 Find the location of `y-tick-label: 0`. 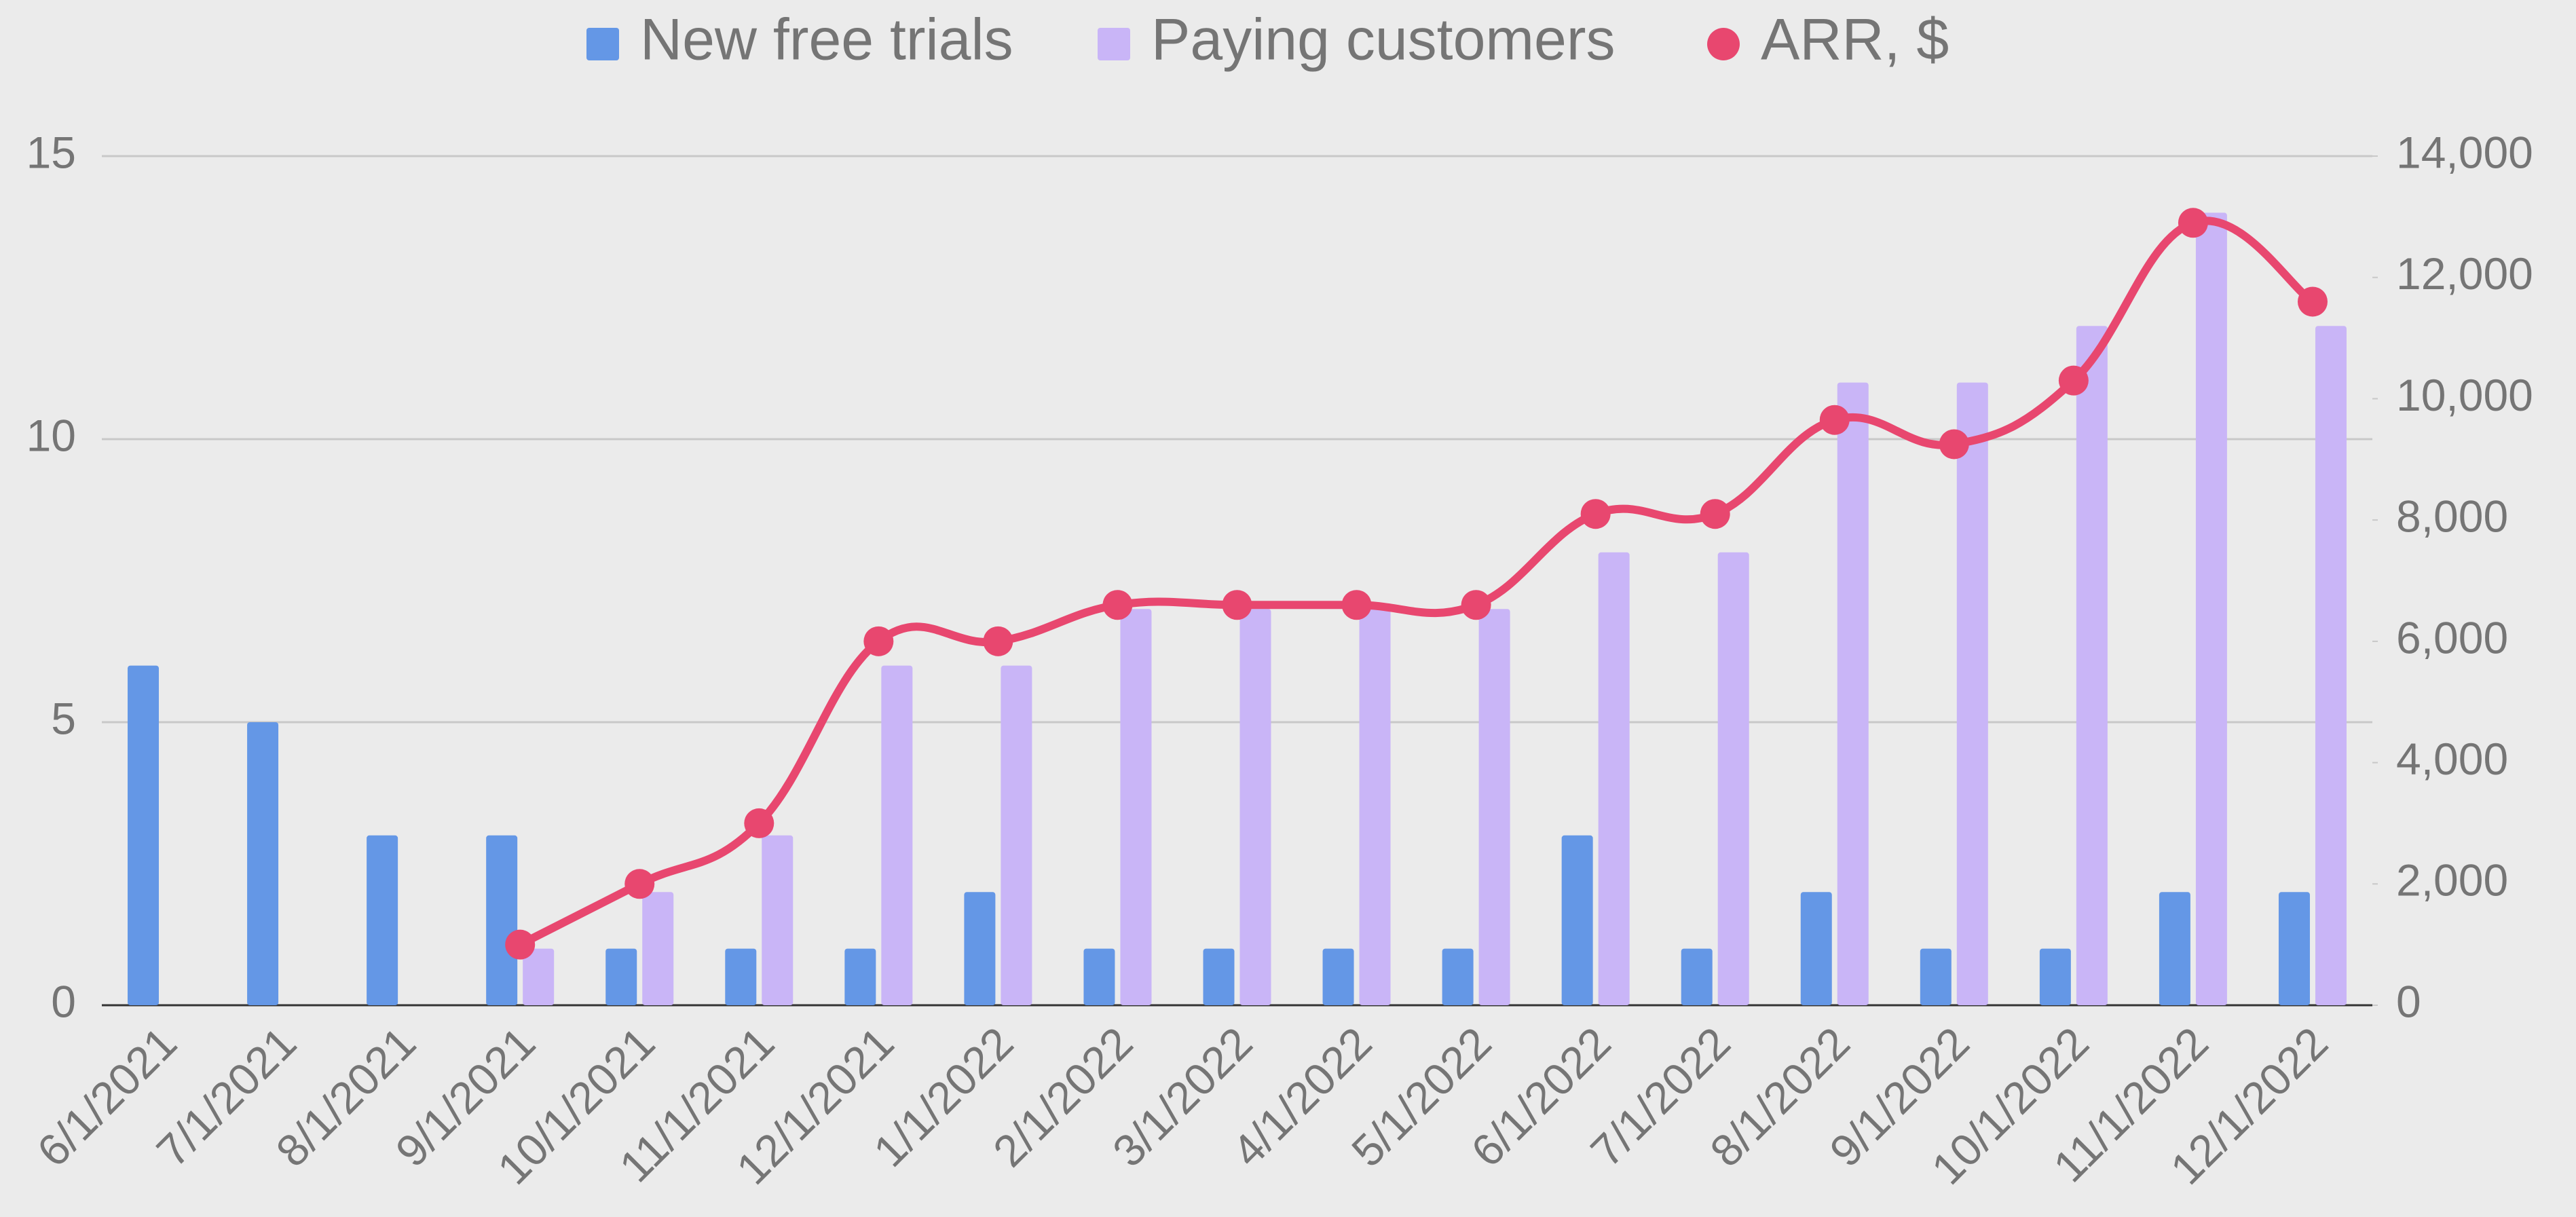

y-tick-label: 0 is located at coordinates (64, 1001).